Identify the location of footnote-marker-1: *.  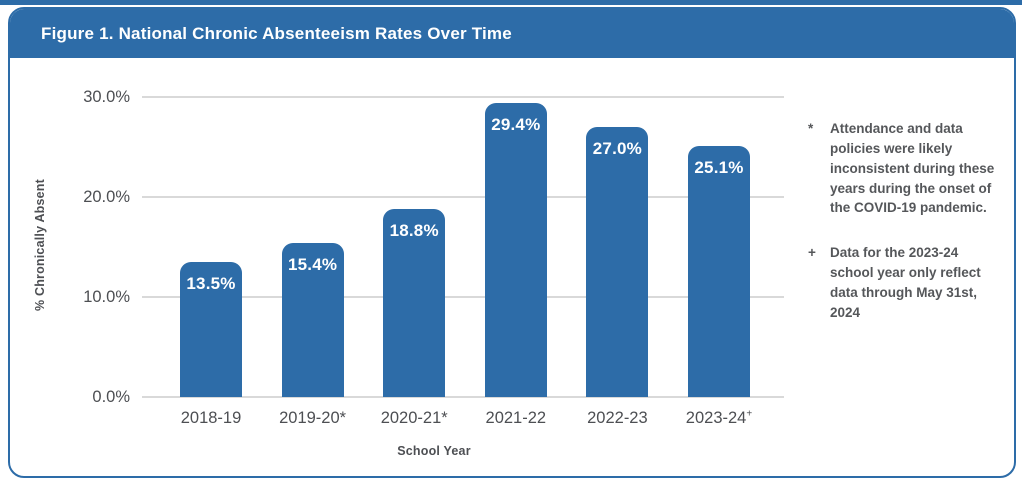
(811, 128).